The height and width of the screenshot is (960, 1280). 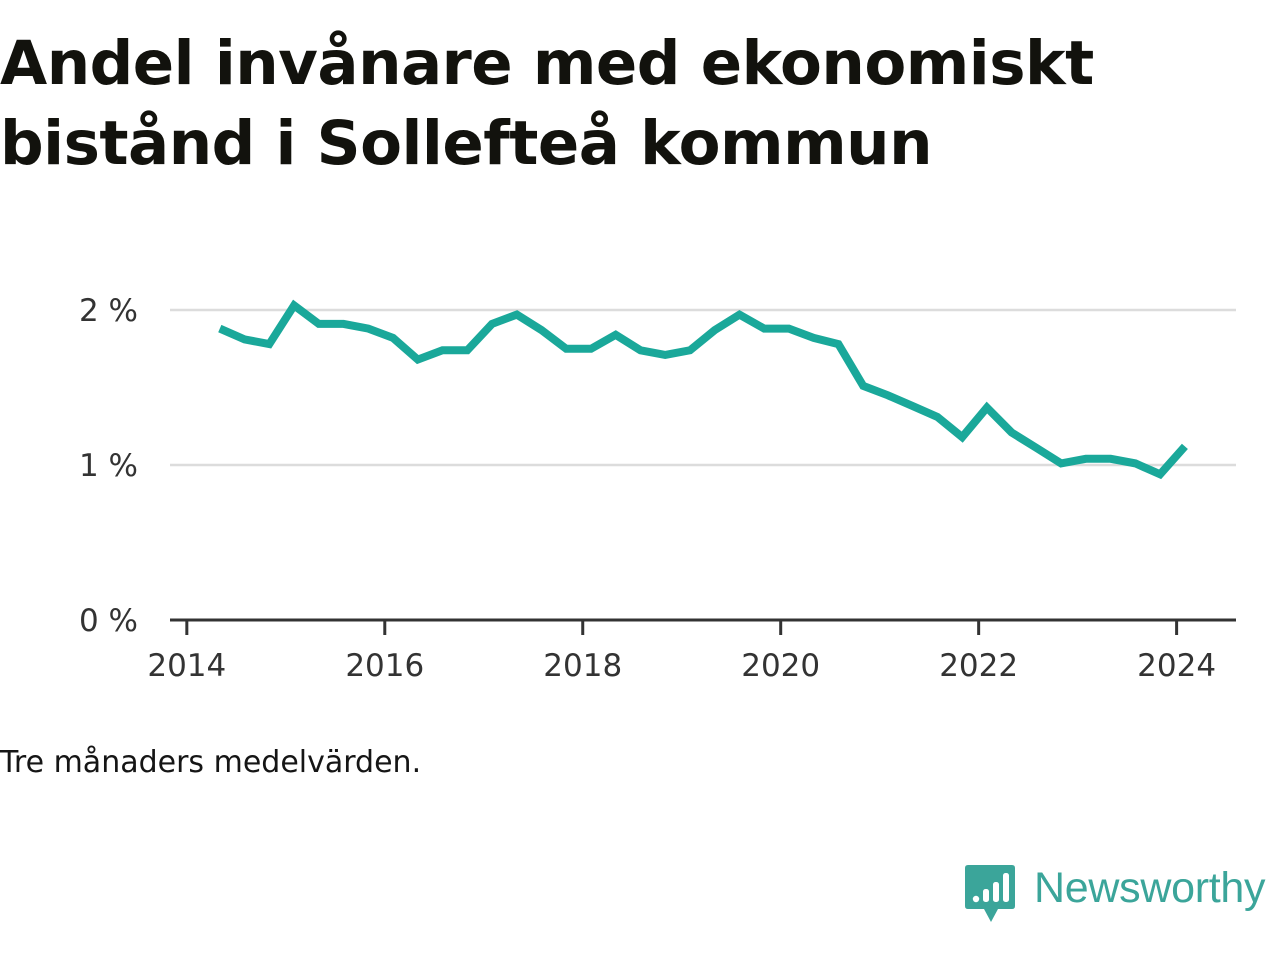 I want to click on data-points, so click(x=702, y=390).